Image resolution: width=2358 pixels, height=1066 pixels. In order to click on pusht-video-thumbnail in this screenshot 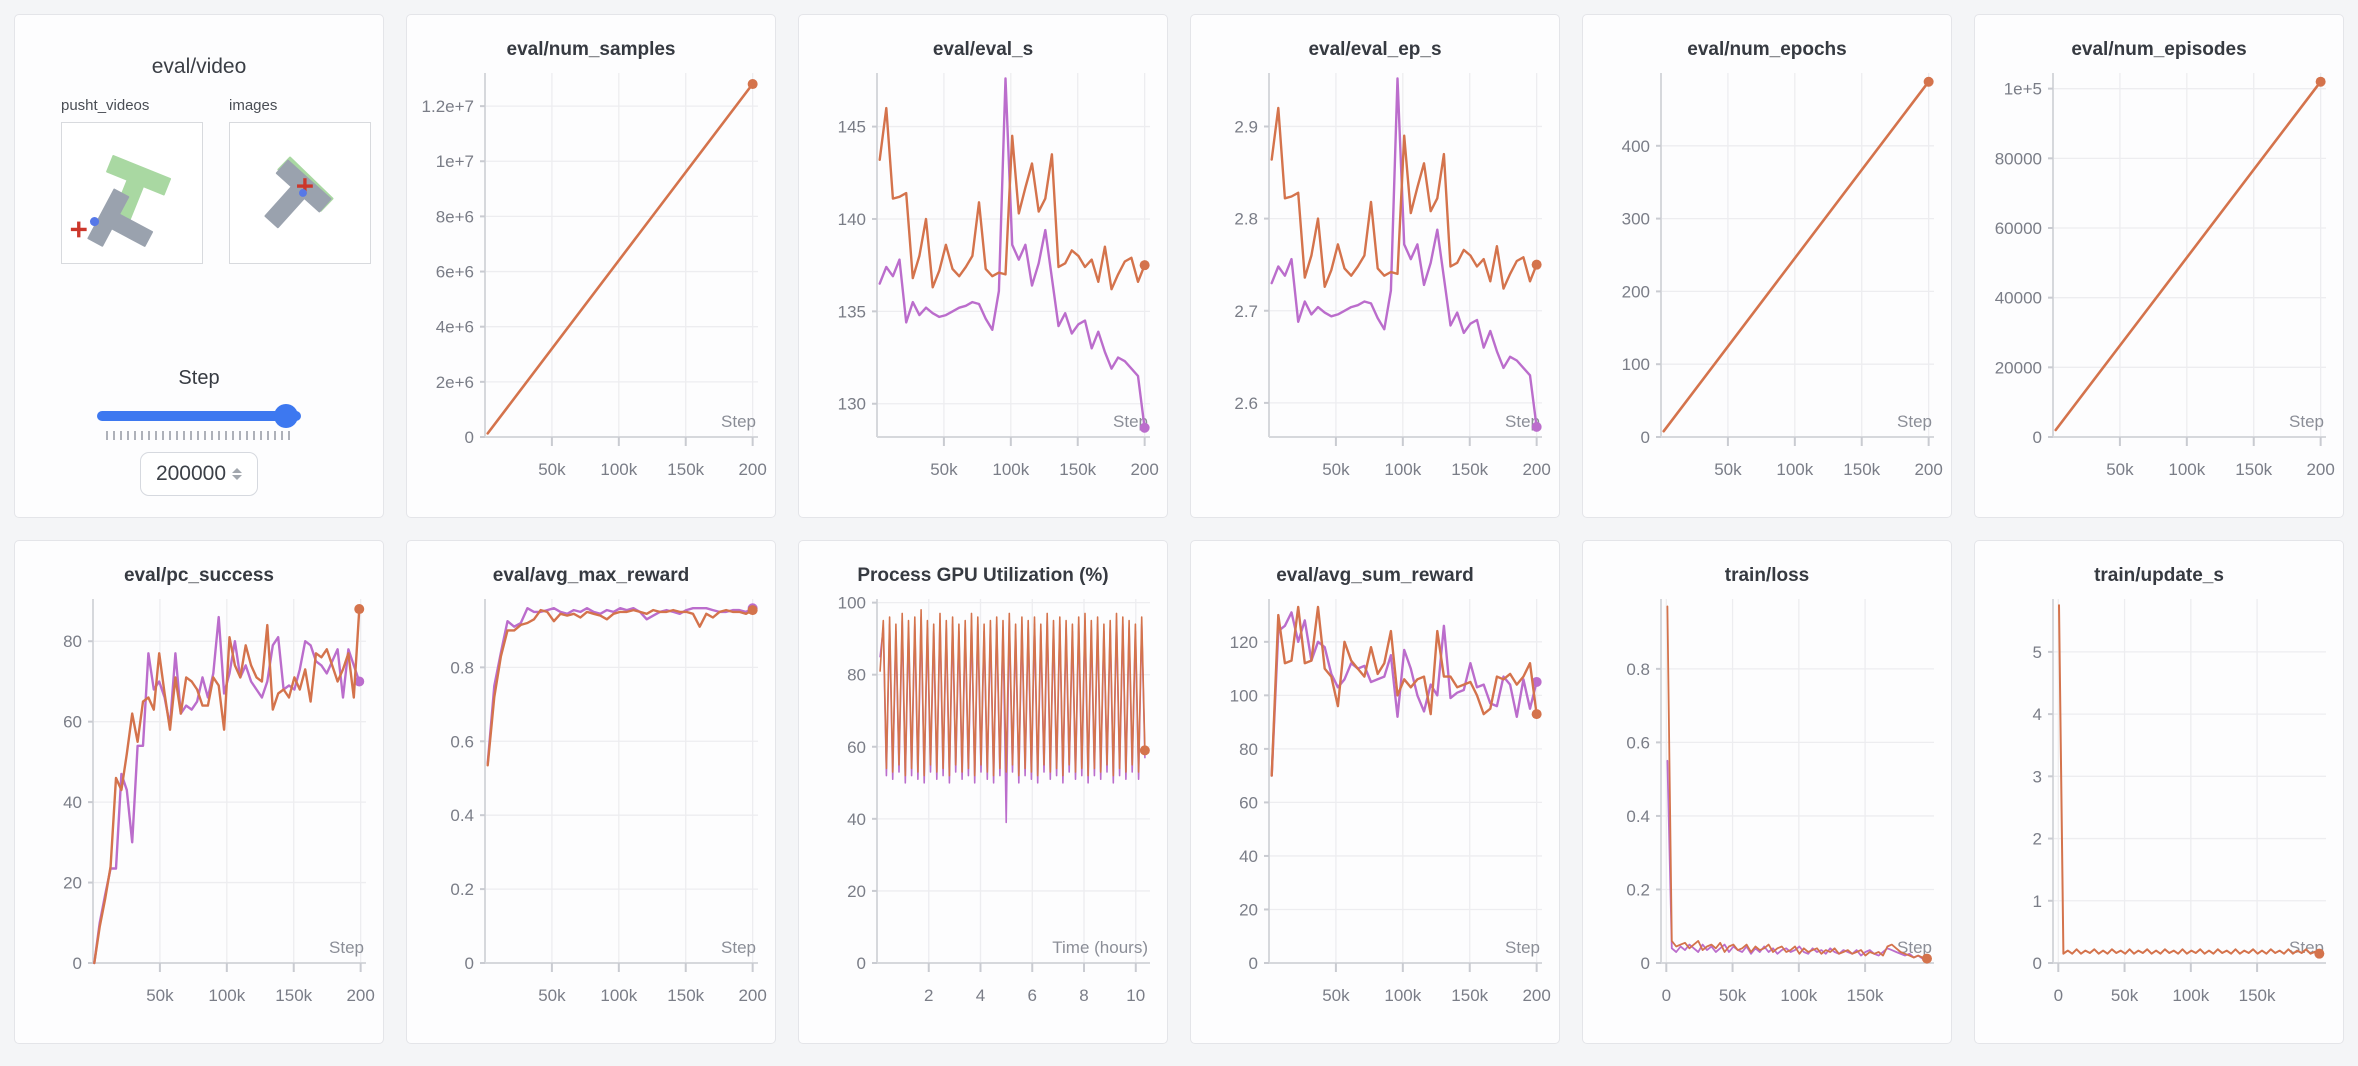, I will do `click(132, 193)`.